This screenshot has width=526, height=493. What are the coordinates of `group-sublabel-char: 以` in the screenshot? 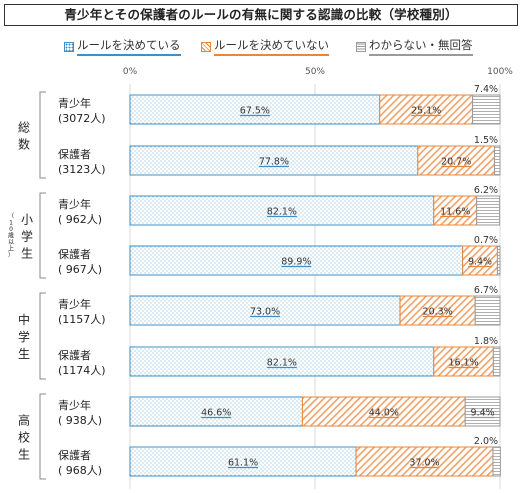 It's located at (11, 242).